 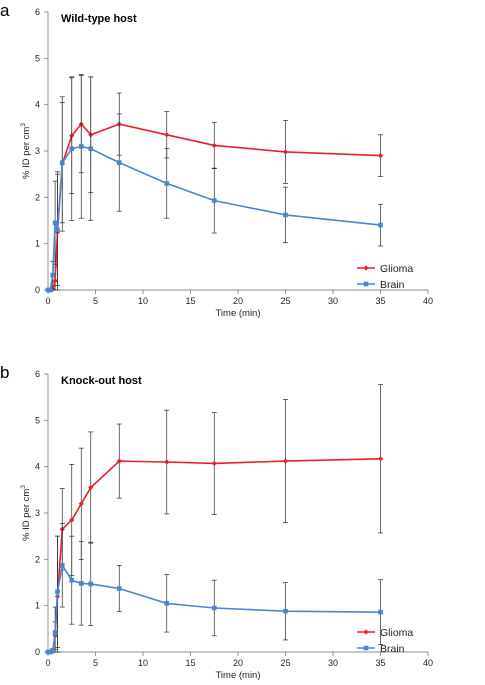 What do you see at coordinates (37, 244) in the screenshot?
I see `y-tick-label: 1` at bounding box center [37, 244].